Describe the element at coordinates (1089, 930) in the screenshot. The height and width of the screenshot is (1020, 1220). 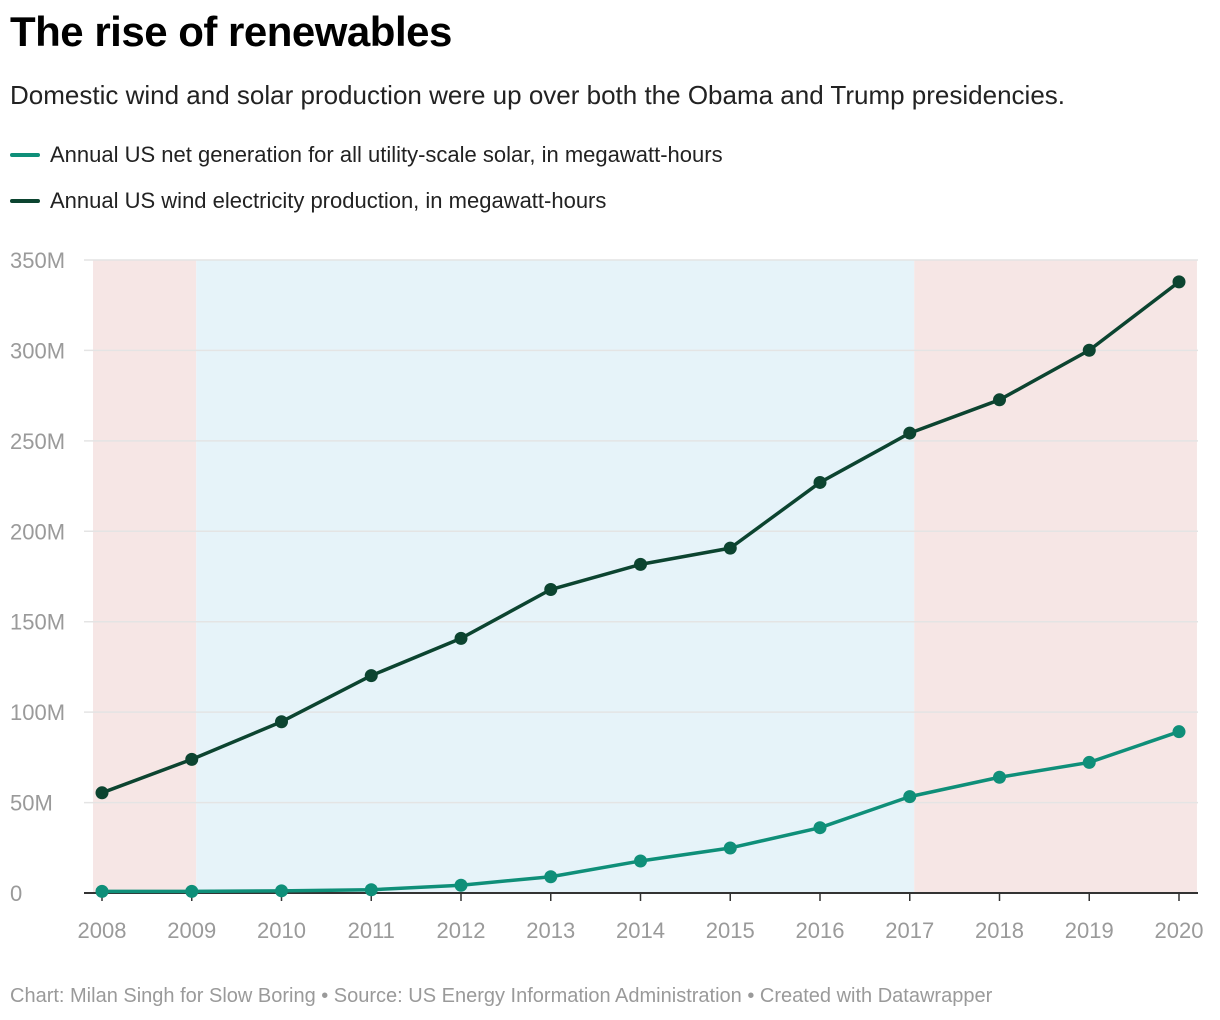
I see `x-tick-label: 2019` at that location.